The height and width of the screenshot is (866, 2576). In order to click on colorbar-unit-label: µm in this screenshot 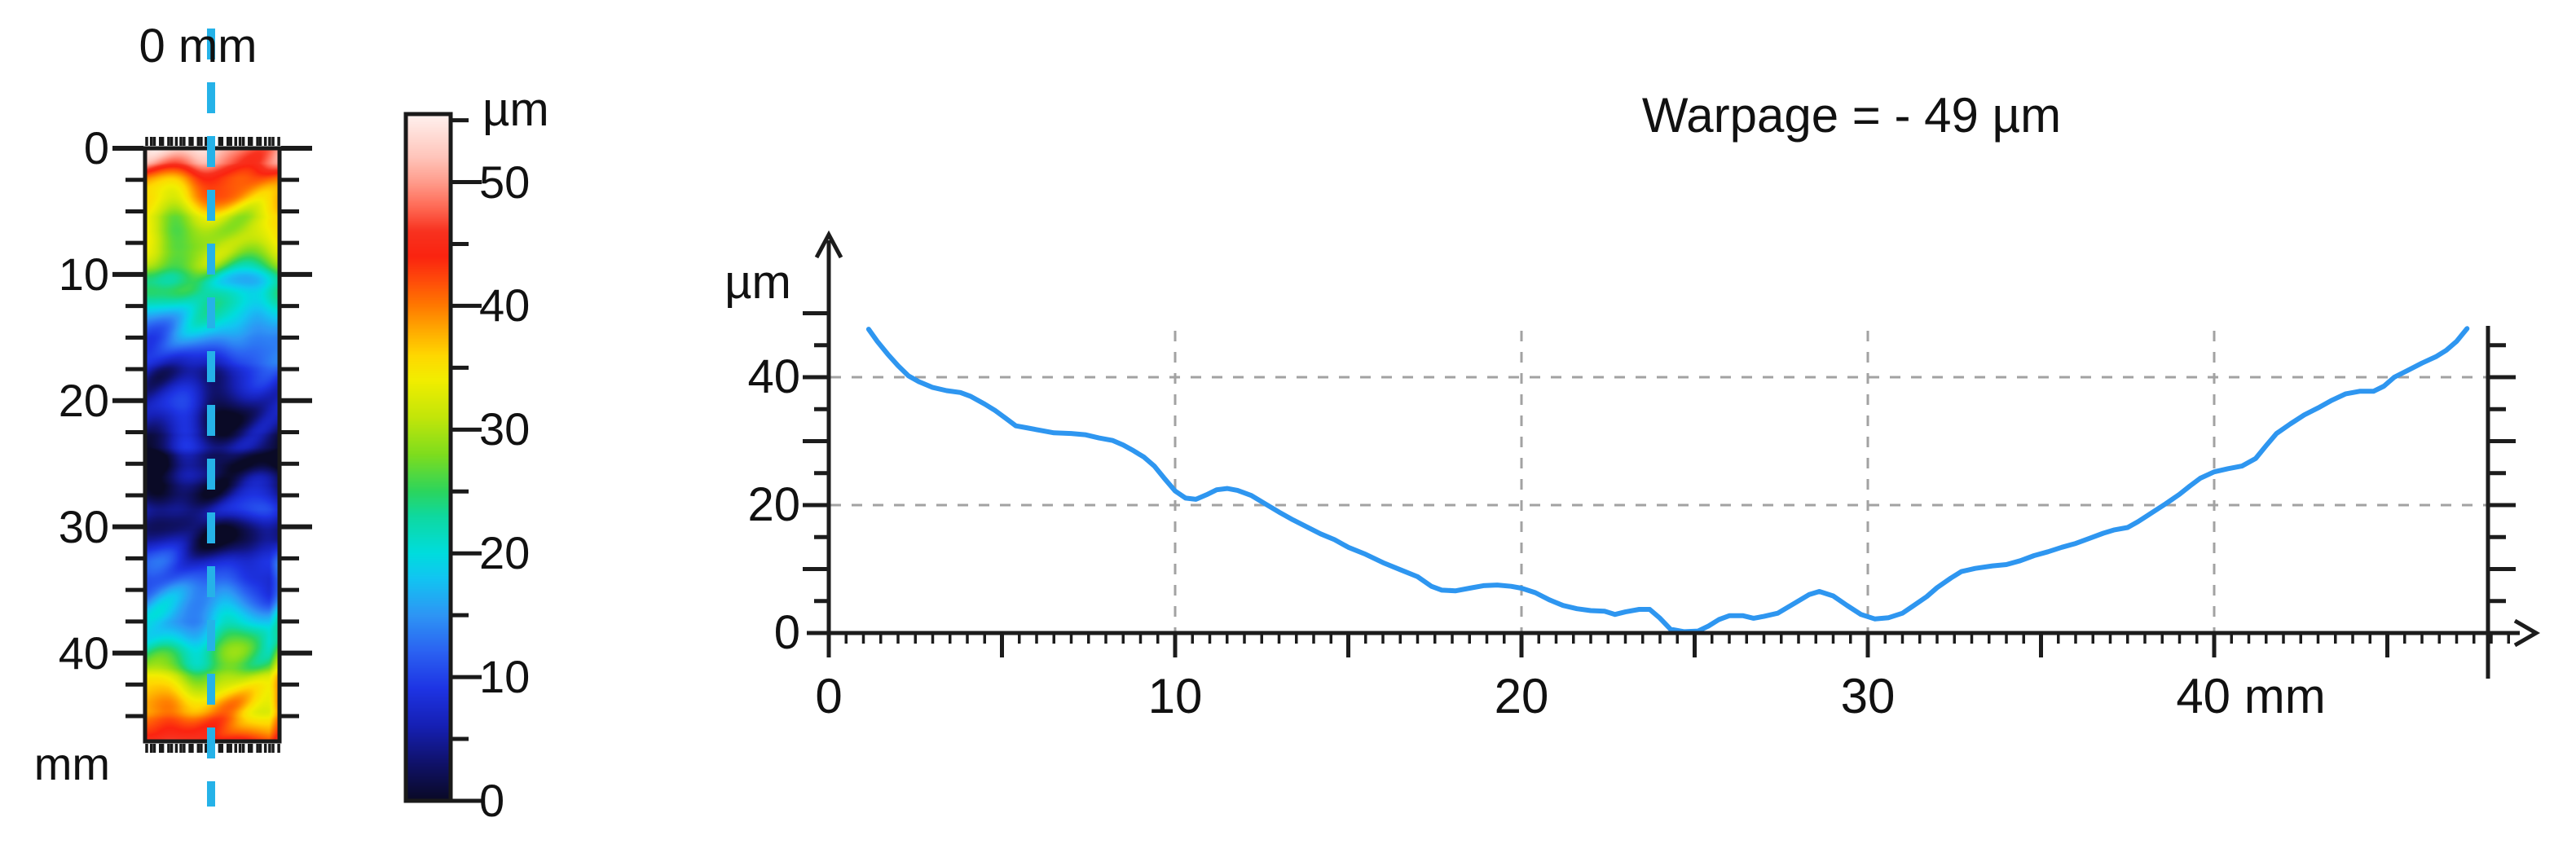, I will do `click(515, 110)`.